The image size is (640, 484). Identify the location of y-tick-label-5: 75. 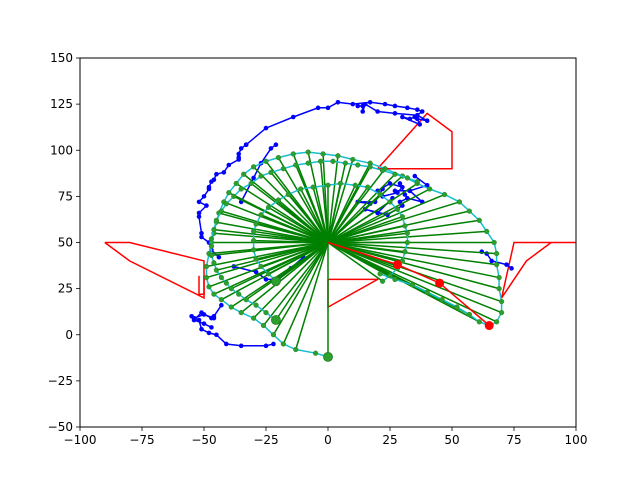
(65, 196).